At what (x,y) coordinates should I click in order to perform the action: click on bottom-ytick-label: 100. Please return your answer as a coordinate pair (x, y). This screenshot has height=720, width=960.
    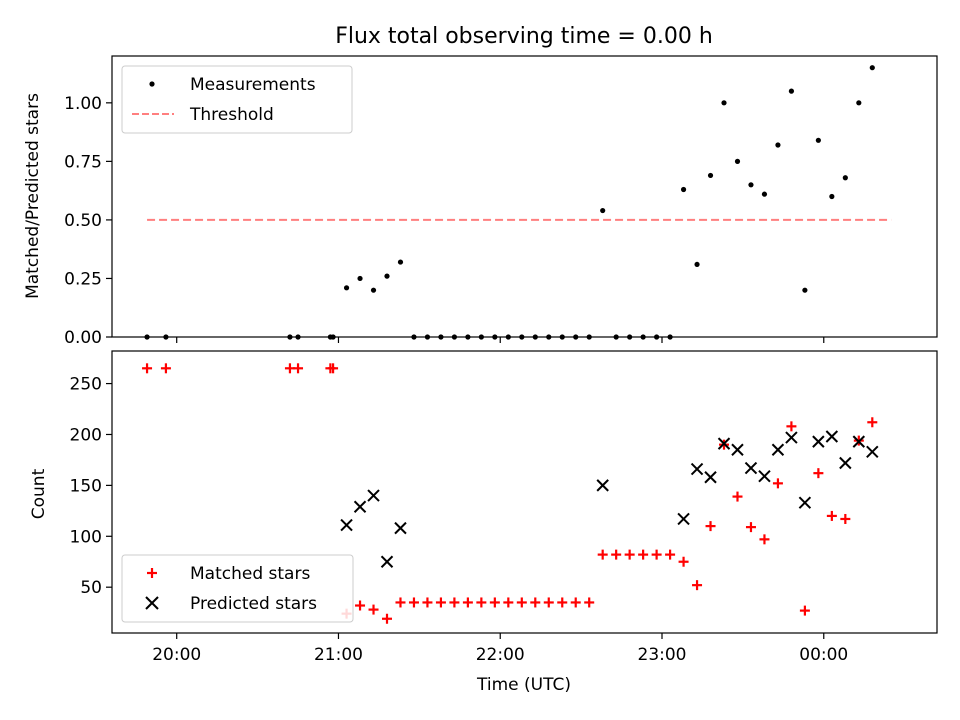
    Looking at the image, I should click on (86, 537).